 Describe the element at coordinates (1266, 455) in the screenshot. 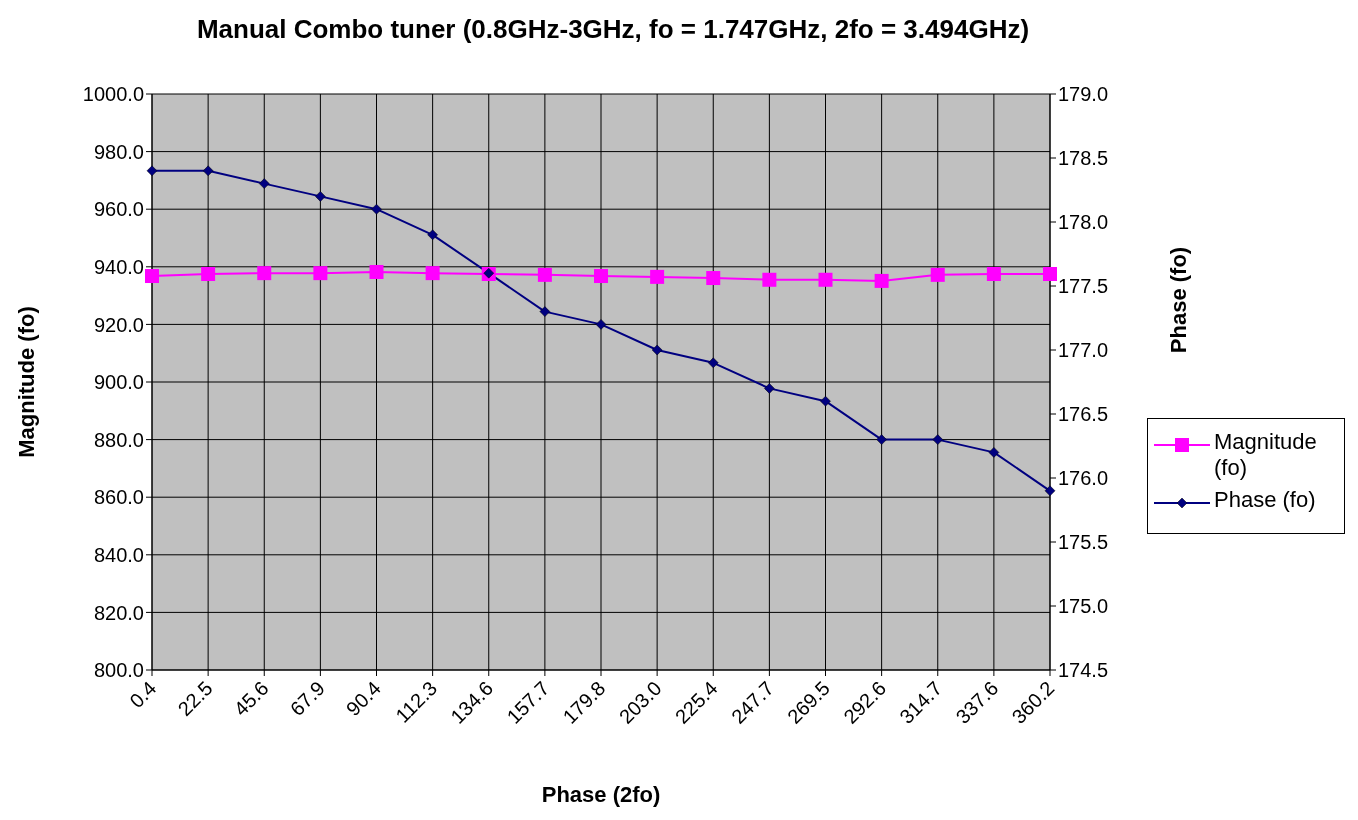

I see `legend-label: Magnitude (fo)` at that location.